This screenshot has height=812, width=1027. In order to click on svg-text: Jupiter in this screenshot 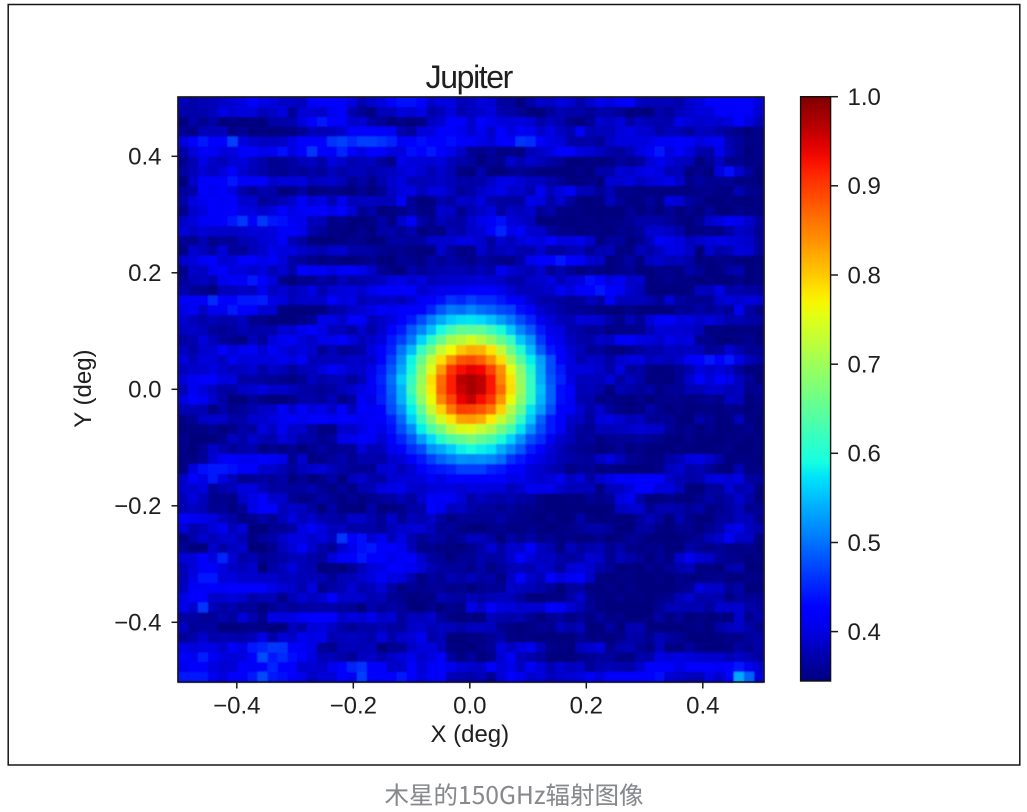, I will do `click(470, 77)`.